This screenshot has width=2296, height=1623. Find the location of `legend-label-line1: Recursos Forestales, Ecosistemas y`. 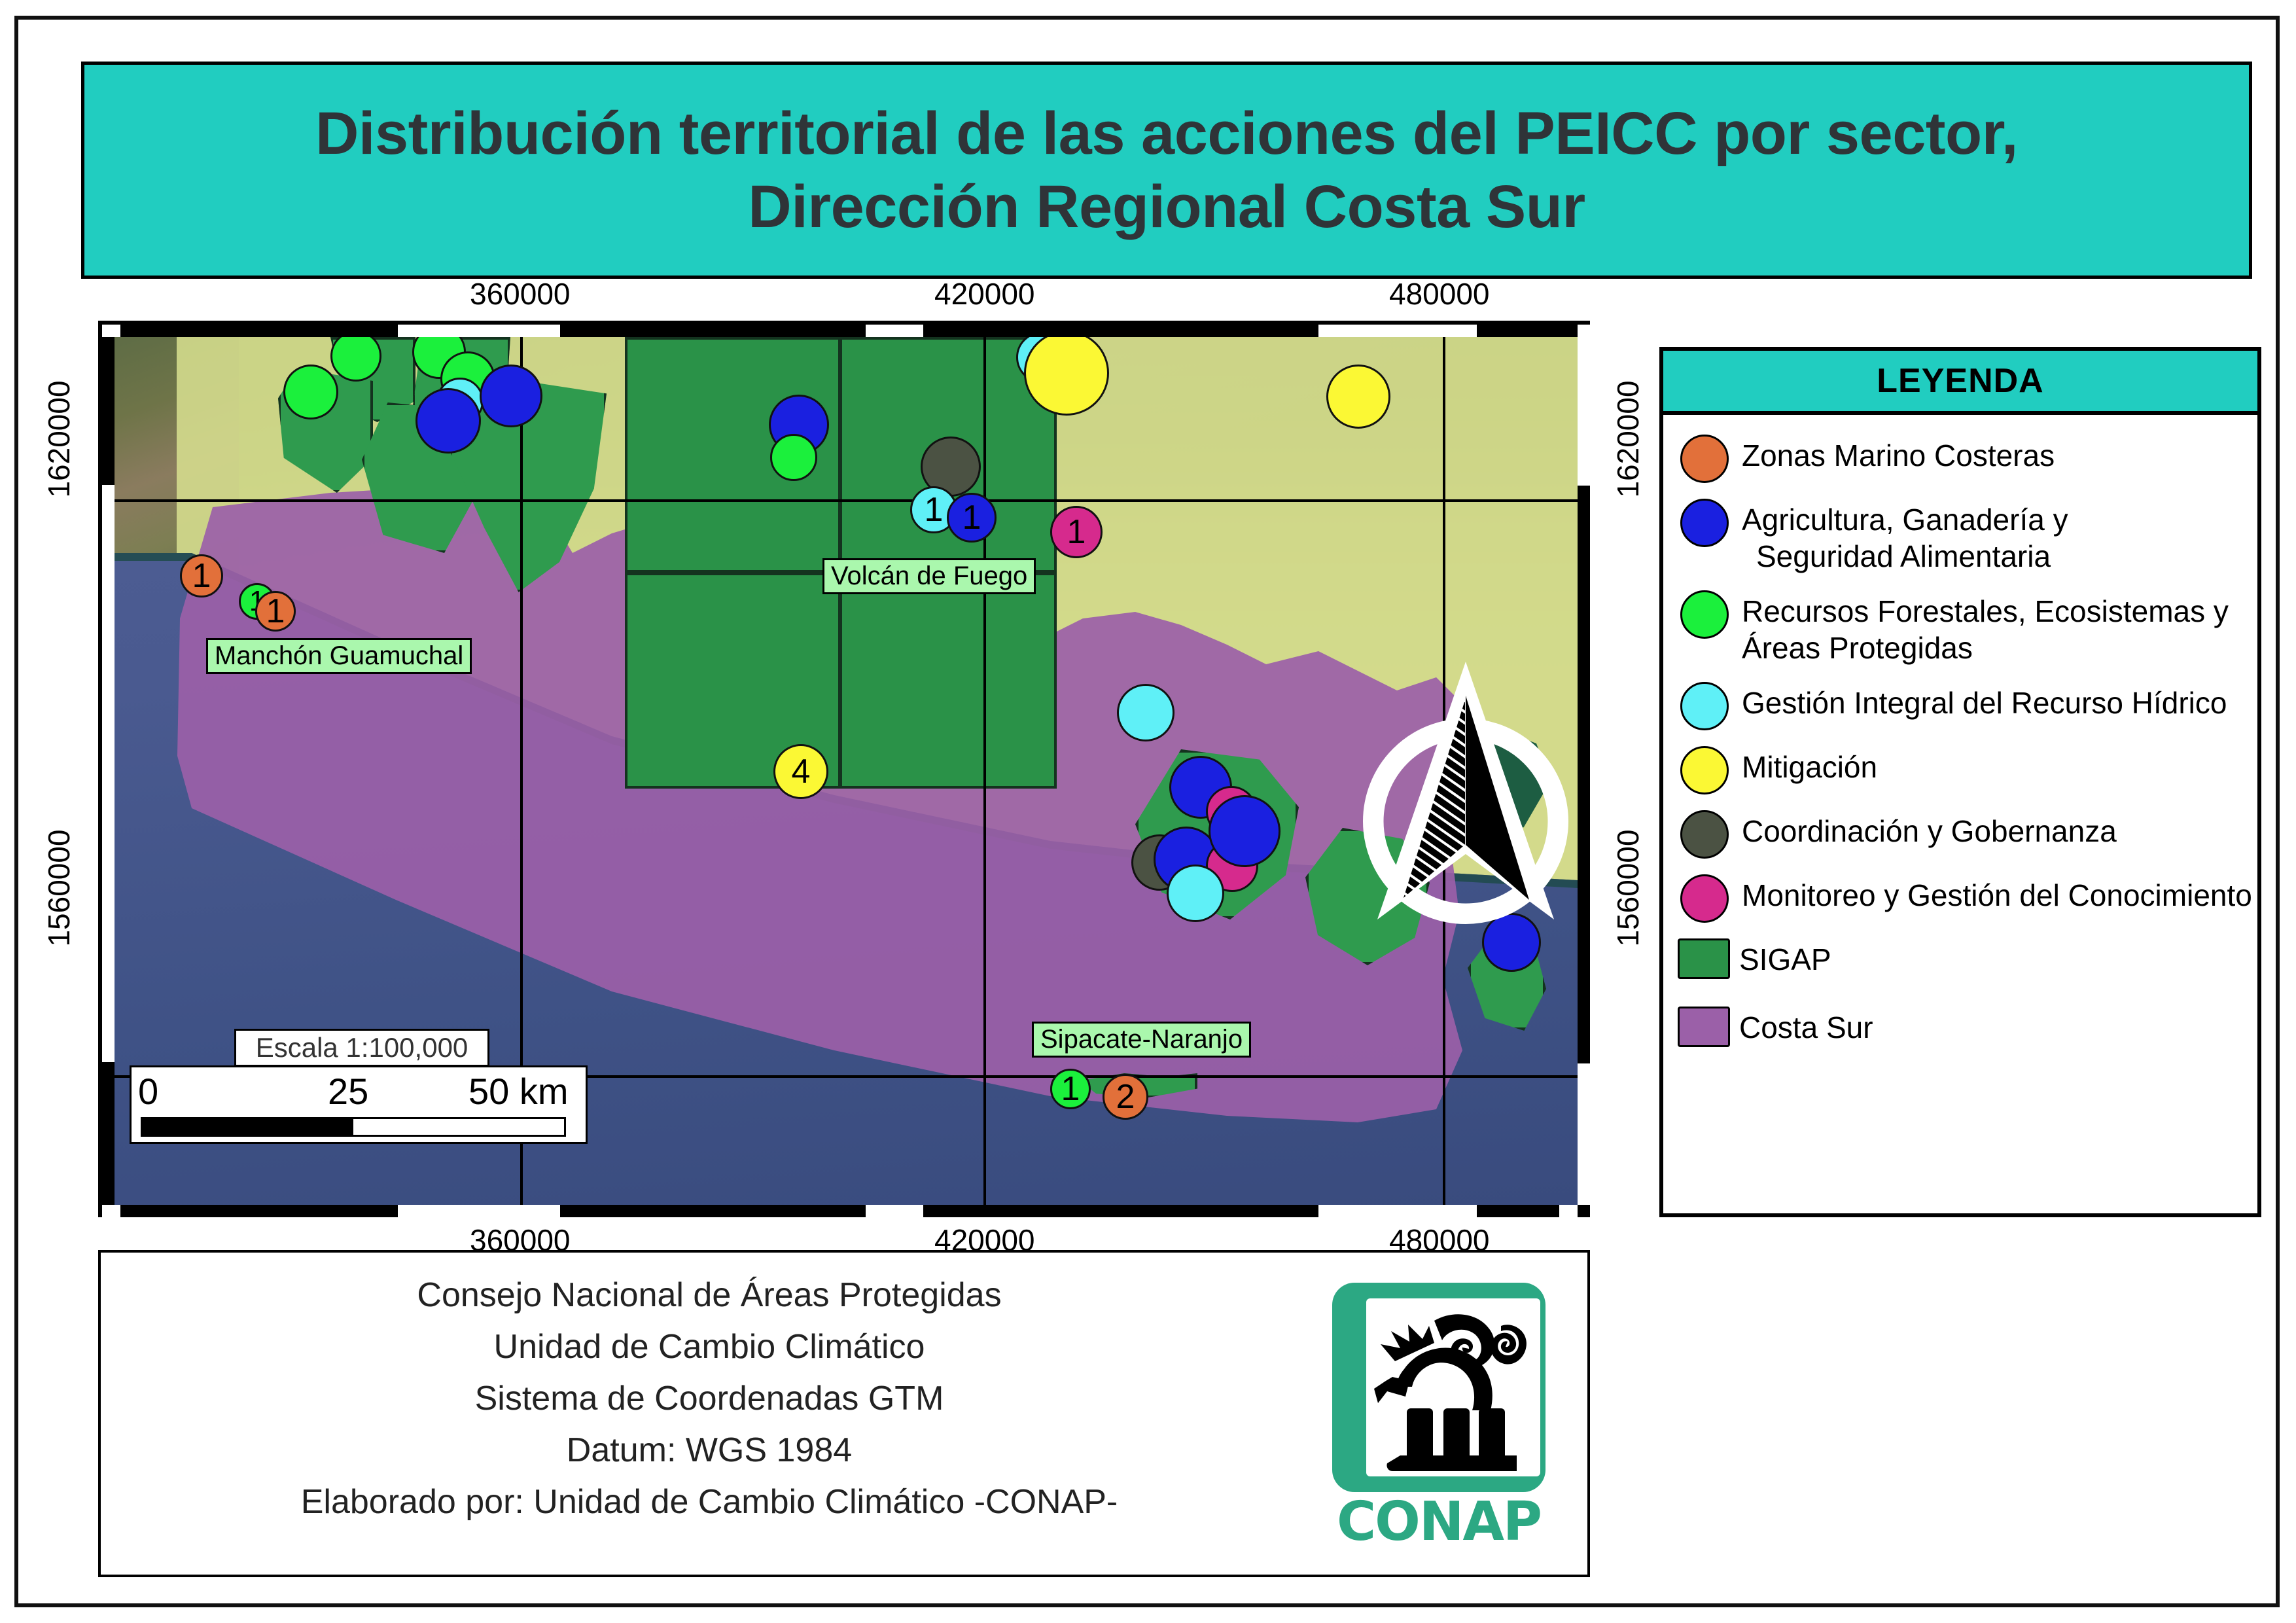

legend-label-line1: Recursos Forestales, Ecosistemas y is located at coordinates (1986, 611).